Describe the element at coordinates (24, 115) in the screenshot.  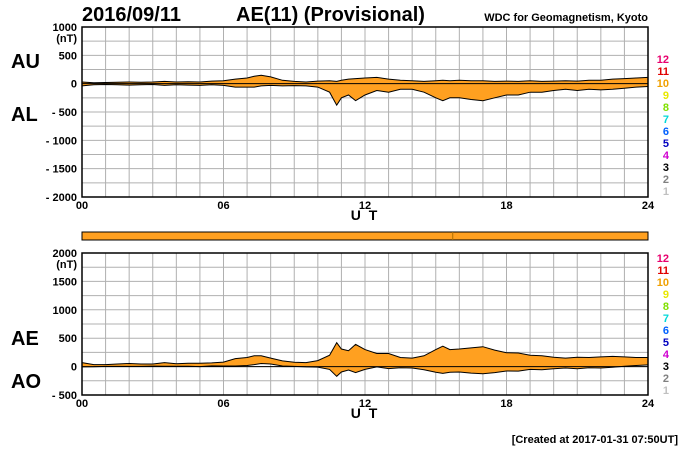
I see `series-label-al: AL` at that location.